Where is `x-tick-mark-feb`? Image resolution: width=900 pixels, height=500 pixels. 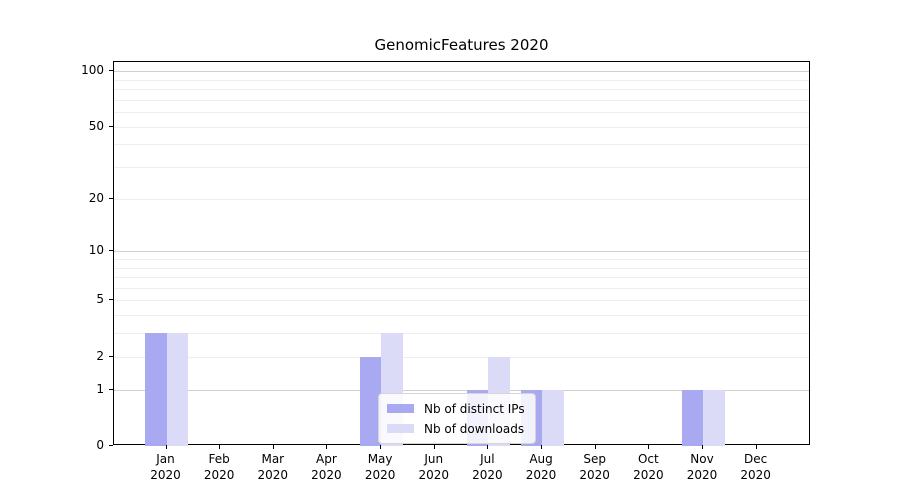 x-tick-mark-feb is located at coordinates (220, 447).